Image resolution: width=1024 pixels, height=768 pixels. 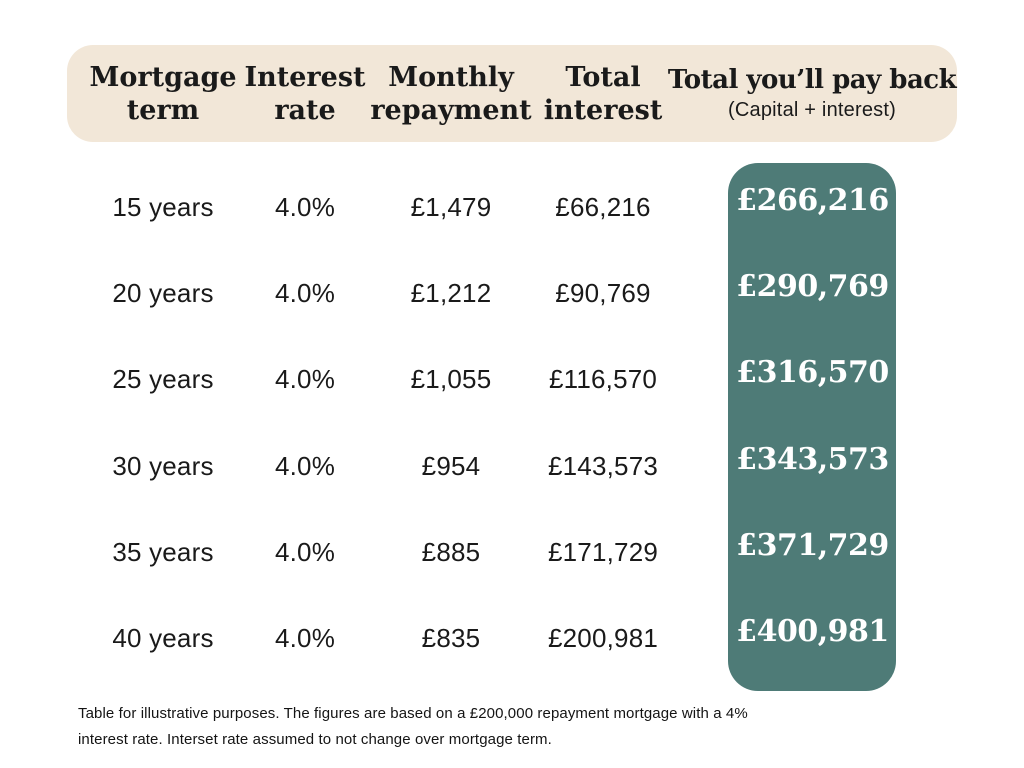 What do you see at coordinates (603, 206) in the screenshot?
I see `cell-total-interest: £66,216` at bounding box center [603, 206].